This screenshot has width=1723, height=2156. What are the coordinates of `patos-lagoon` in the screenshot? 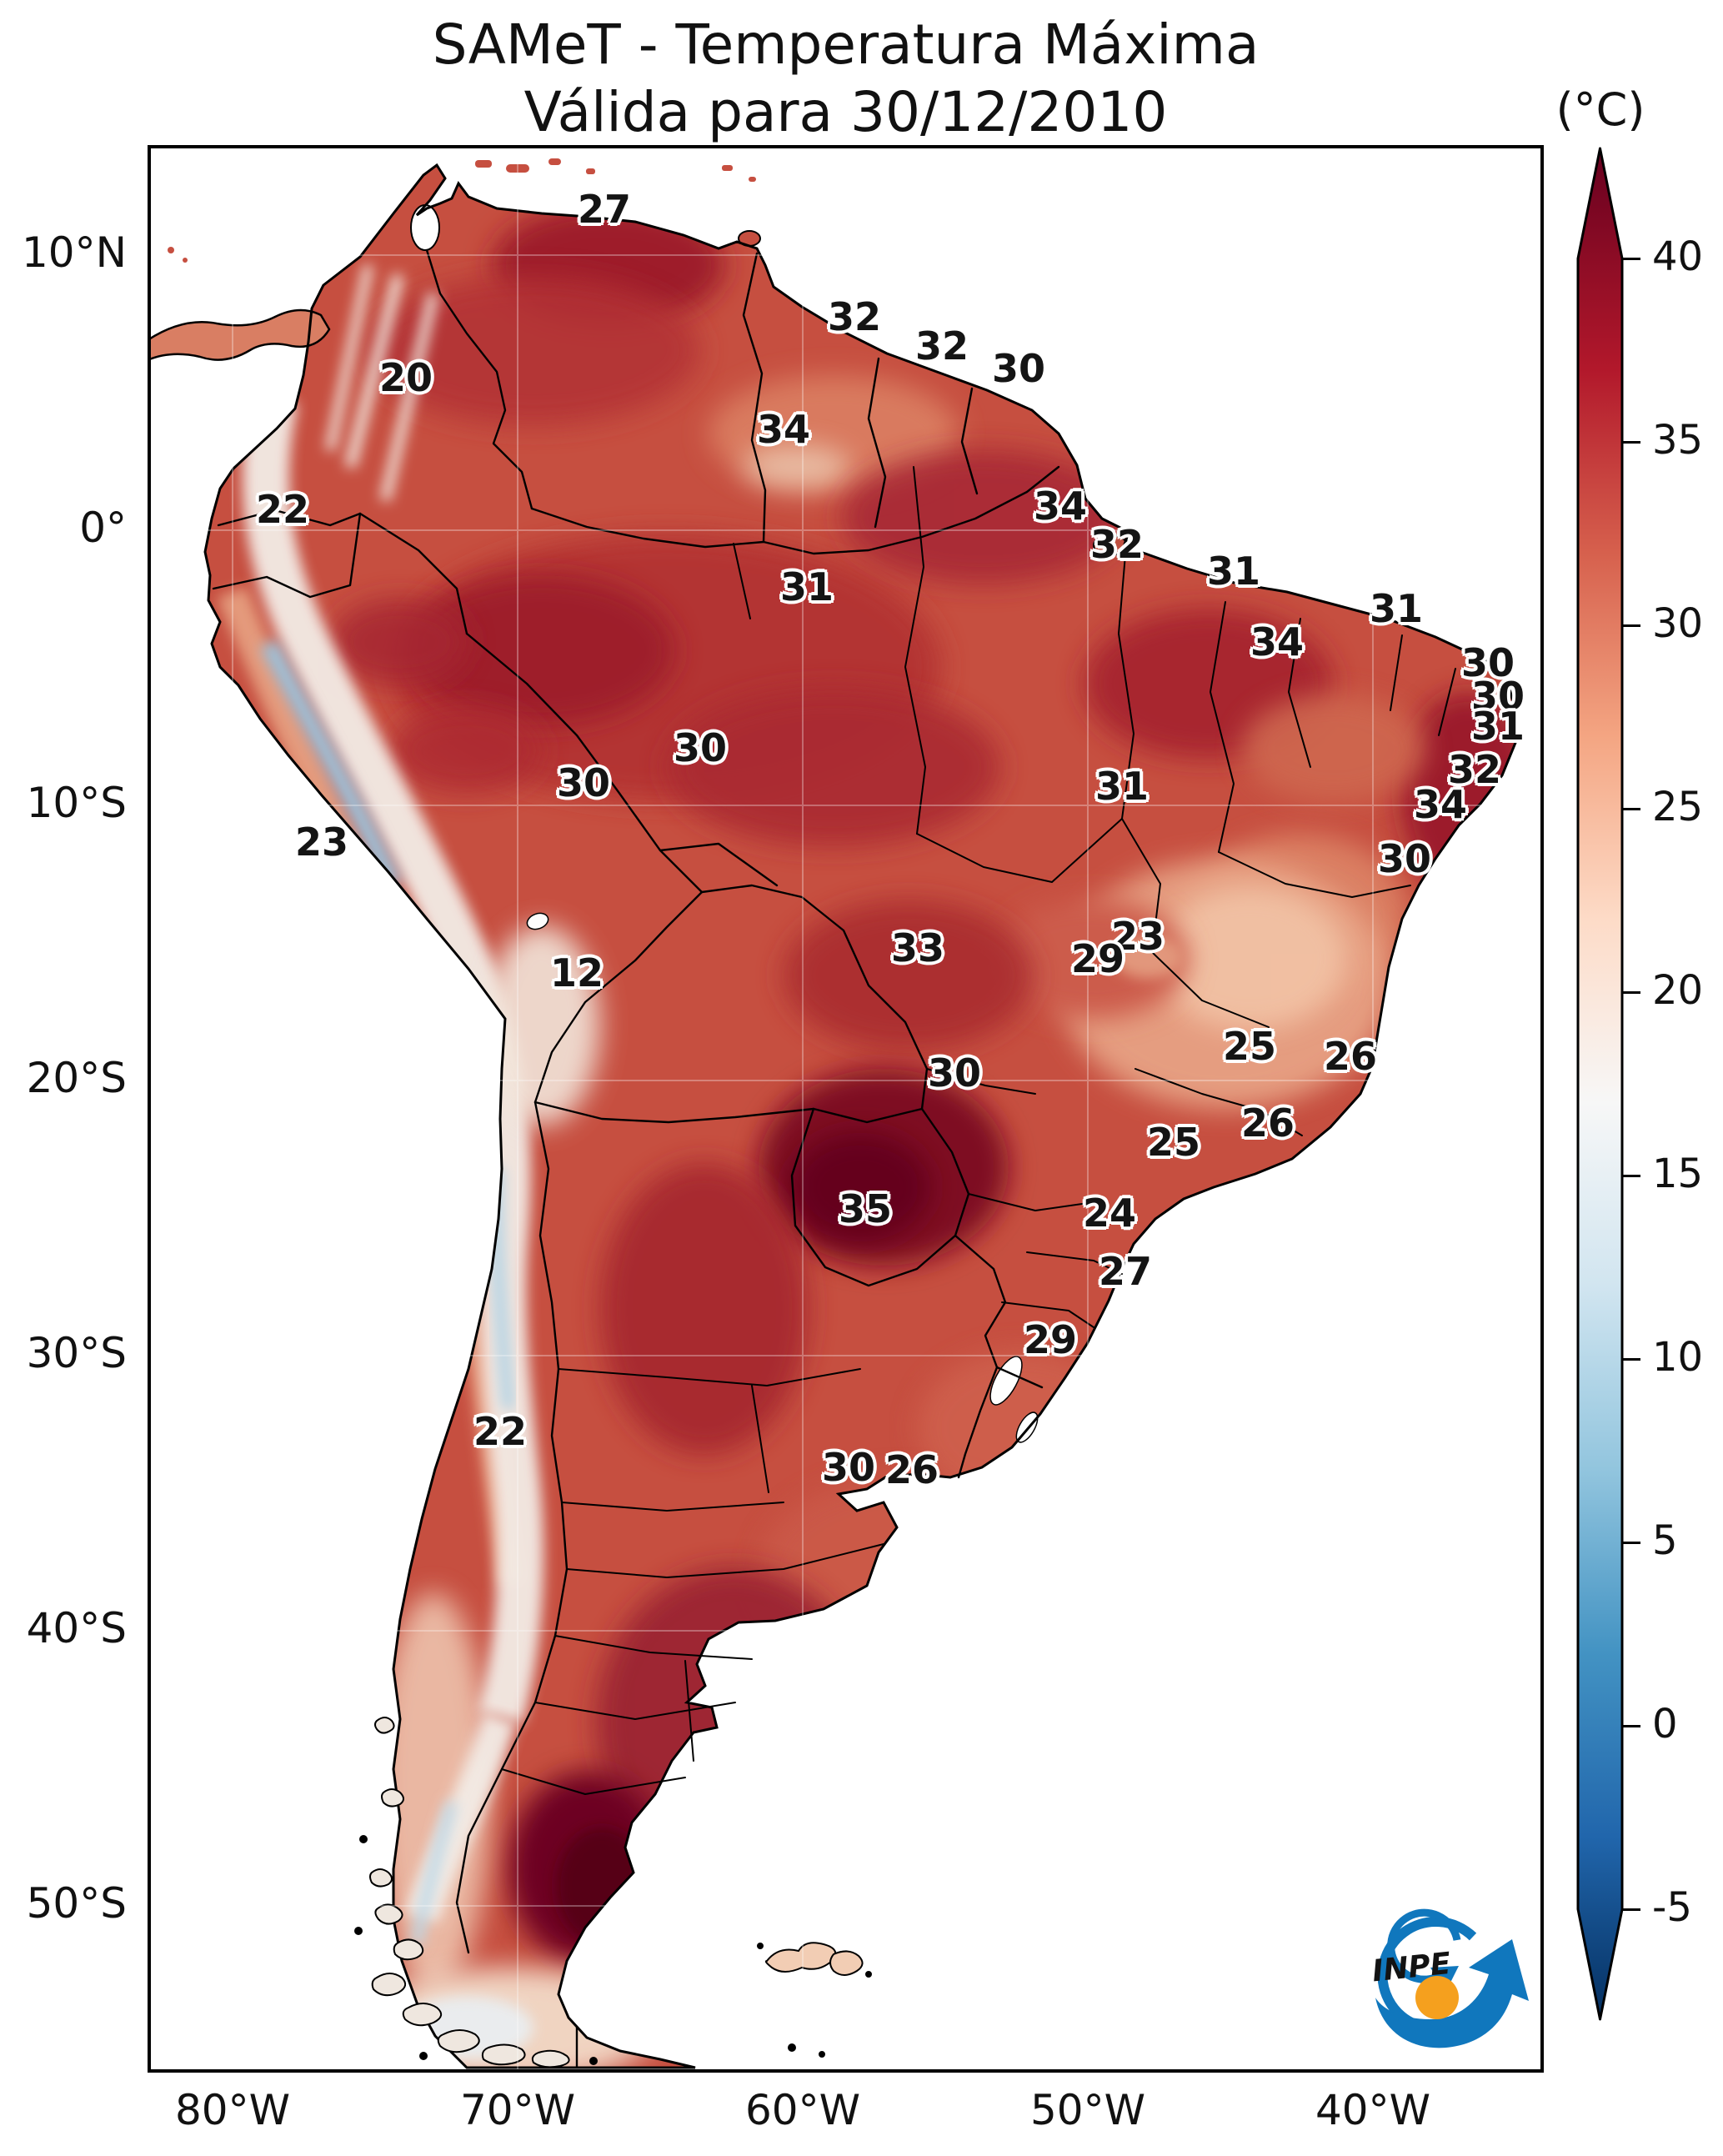 It's located at (1006, 1381).